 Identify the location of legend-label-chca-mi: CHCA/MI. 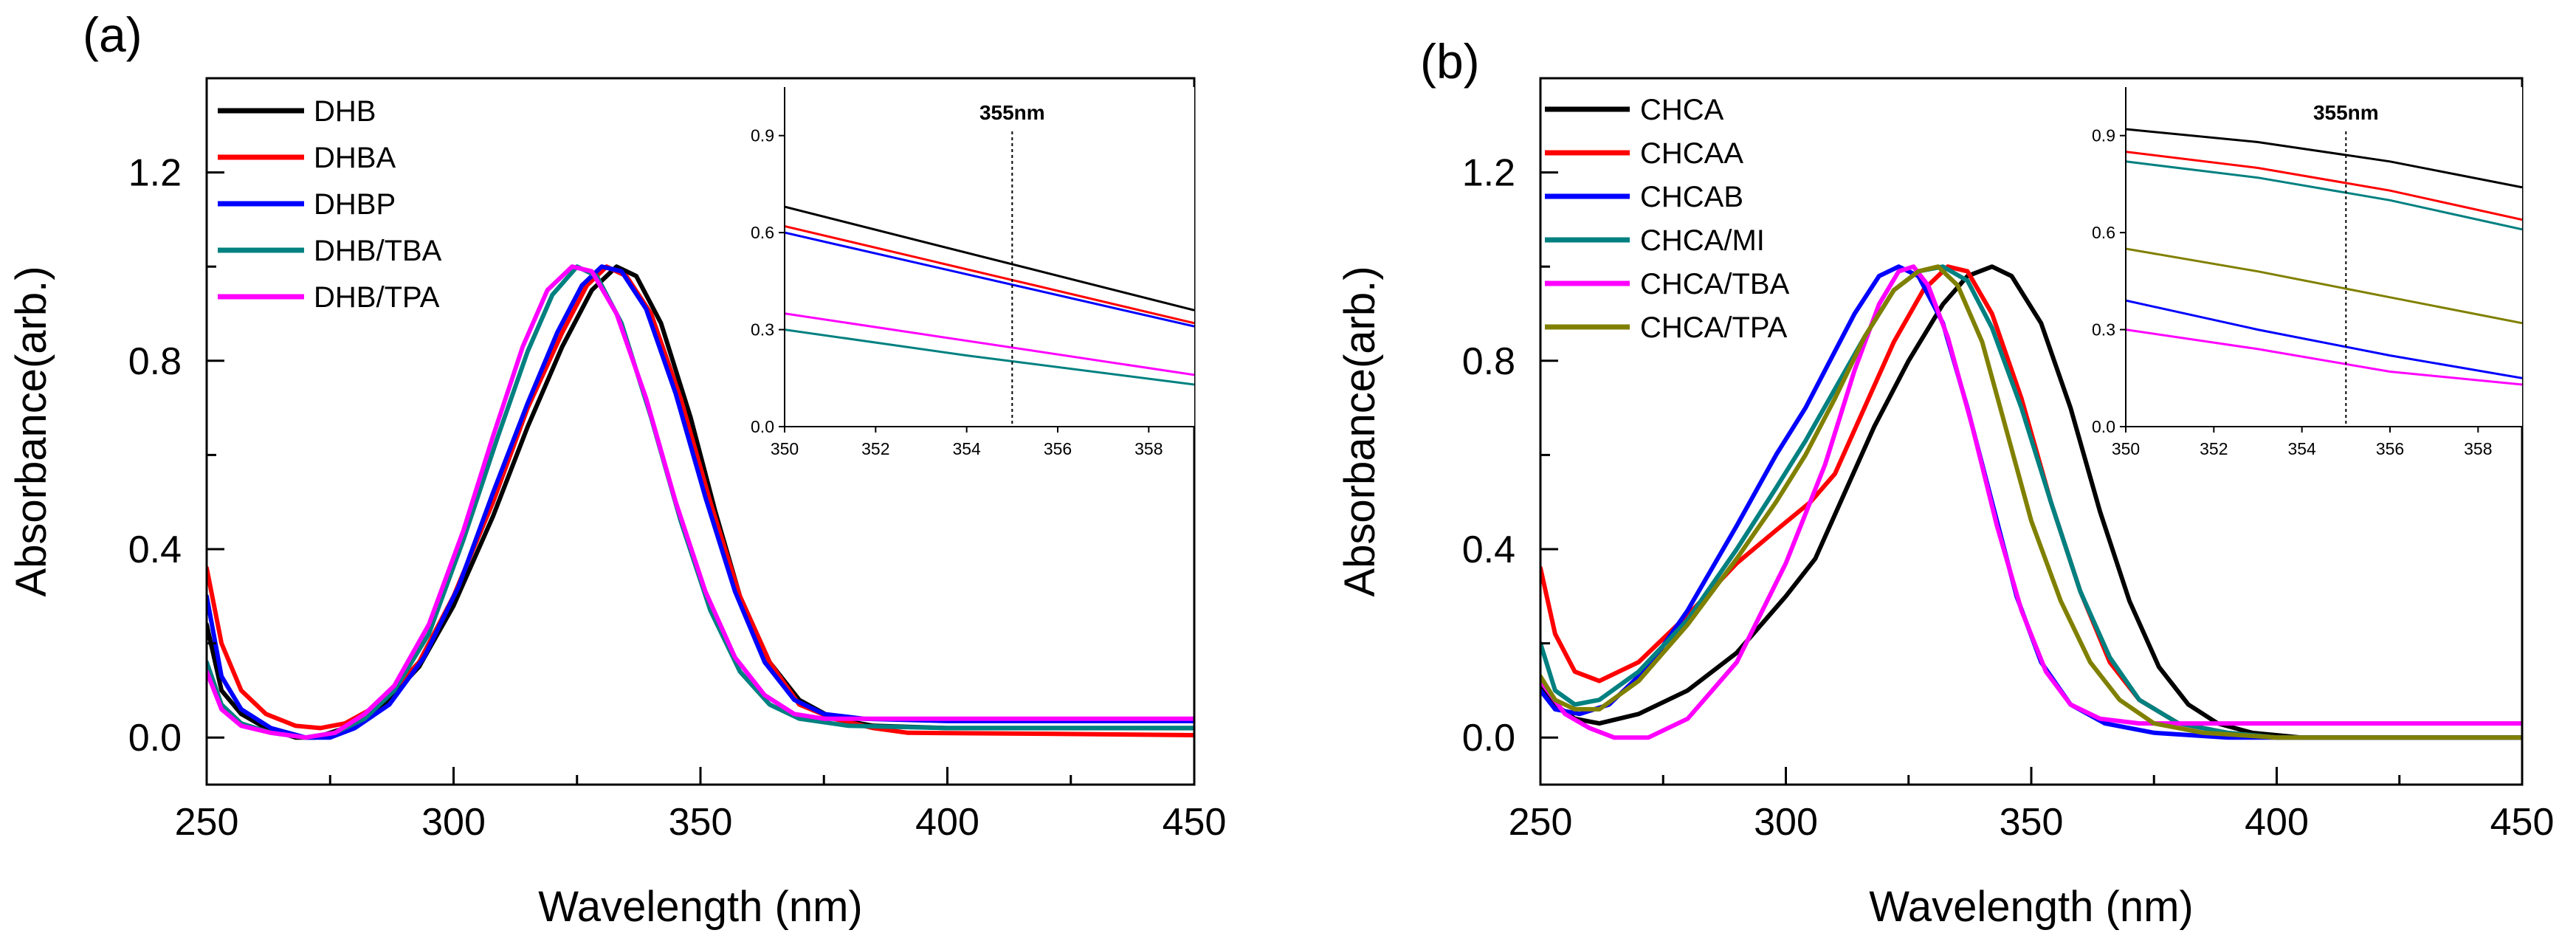
(1702, 240).